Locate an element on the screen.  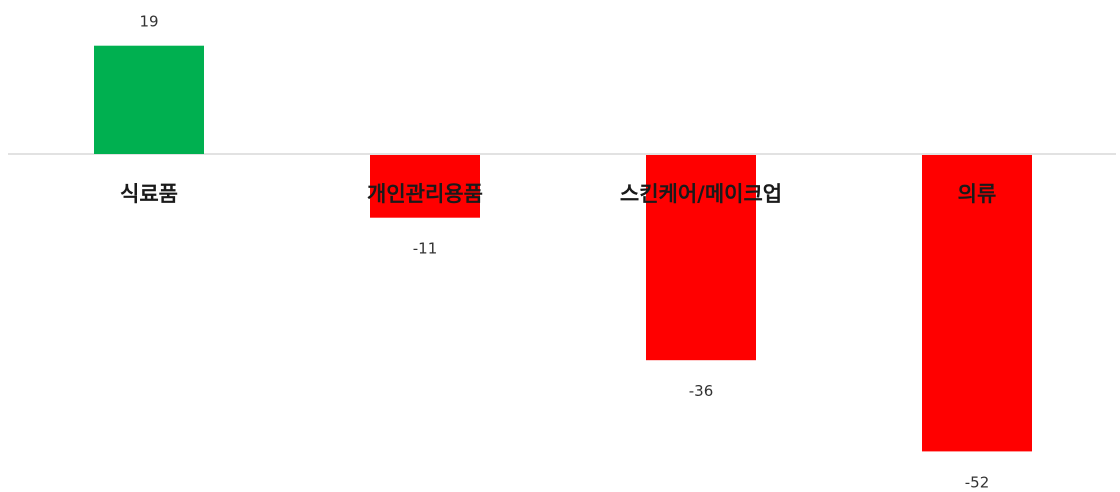
category-label-1: 식료품 is located at coordinates (149, 194).